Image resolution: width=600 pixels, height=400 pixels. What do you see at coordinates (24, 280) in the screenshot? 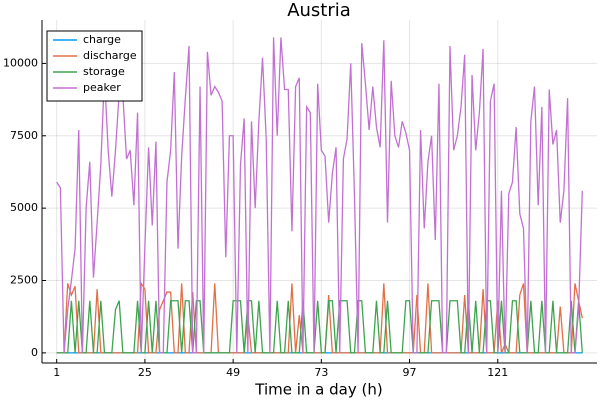
I see `y-tick-label: 2500` at bounding box center [24, 280].